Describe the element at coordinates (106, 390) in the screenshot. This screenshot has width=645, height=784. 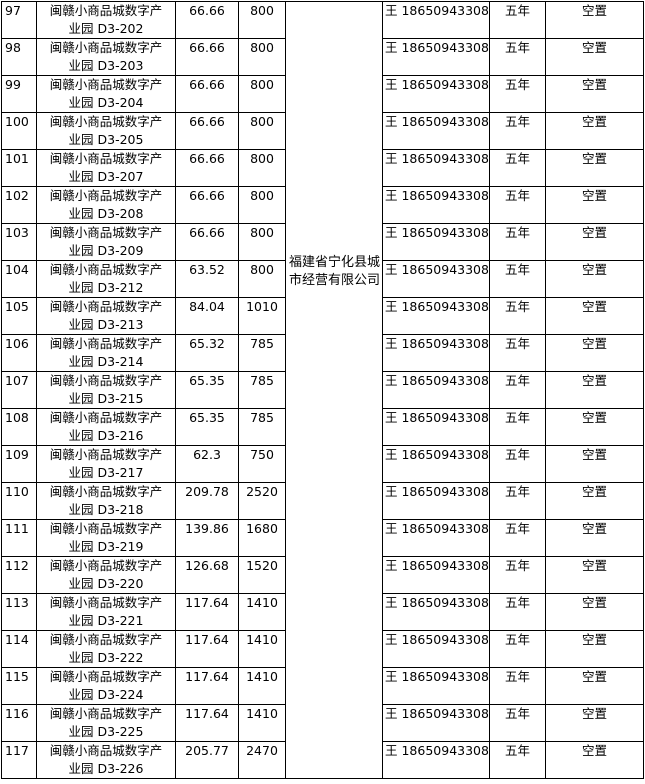
I see `property-name: 闽赣小商品城数字产 业园 D3-215` at that location.